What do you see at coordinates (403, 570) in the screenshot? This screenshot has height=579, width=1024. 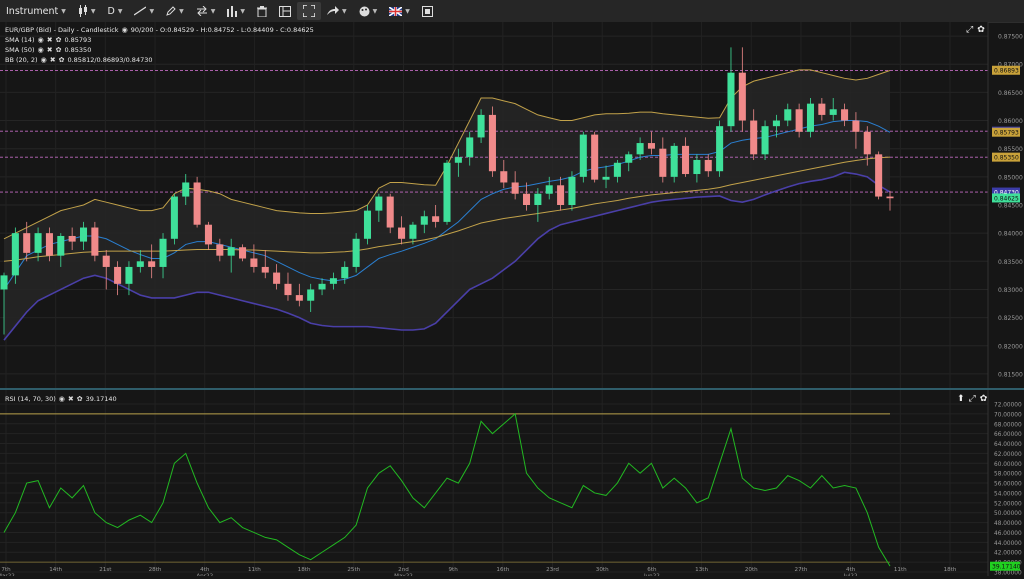 I see `x-tick-label: 2nd` at bounding box center [403, 570].